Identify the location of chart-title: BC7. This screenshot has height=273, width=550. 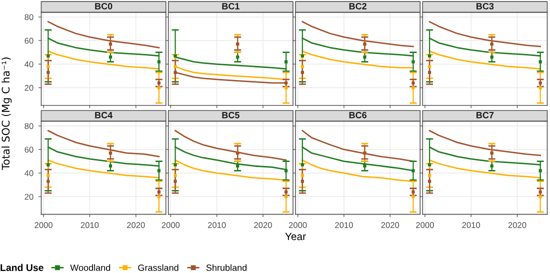
(485, 115).